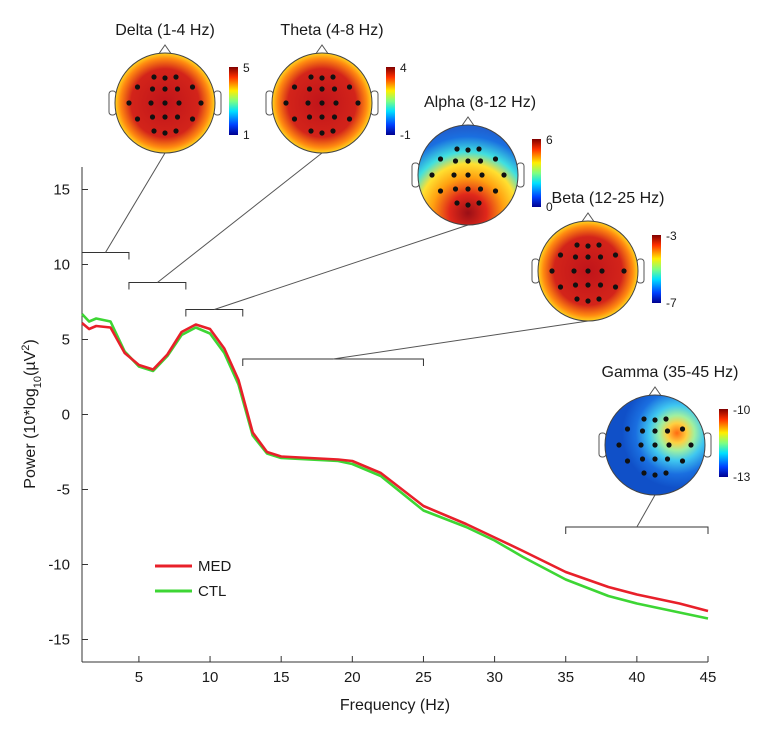  Describe the element at coordinates (671, 303) in the screenshot. I see `colorbar-min-beta: -7` at that location.